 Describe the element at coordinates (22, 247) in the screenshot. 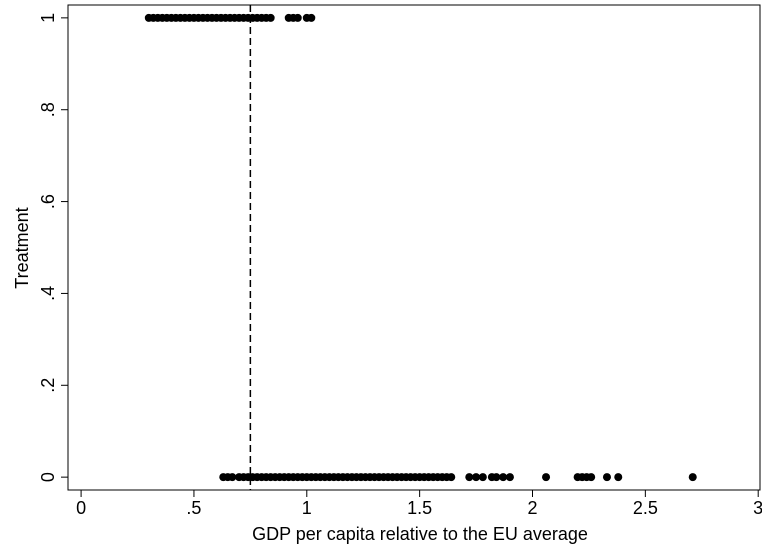

I see `y-axis-label: Treatment` at that location.